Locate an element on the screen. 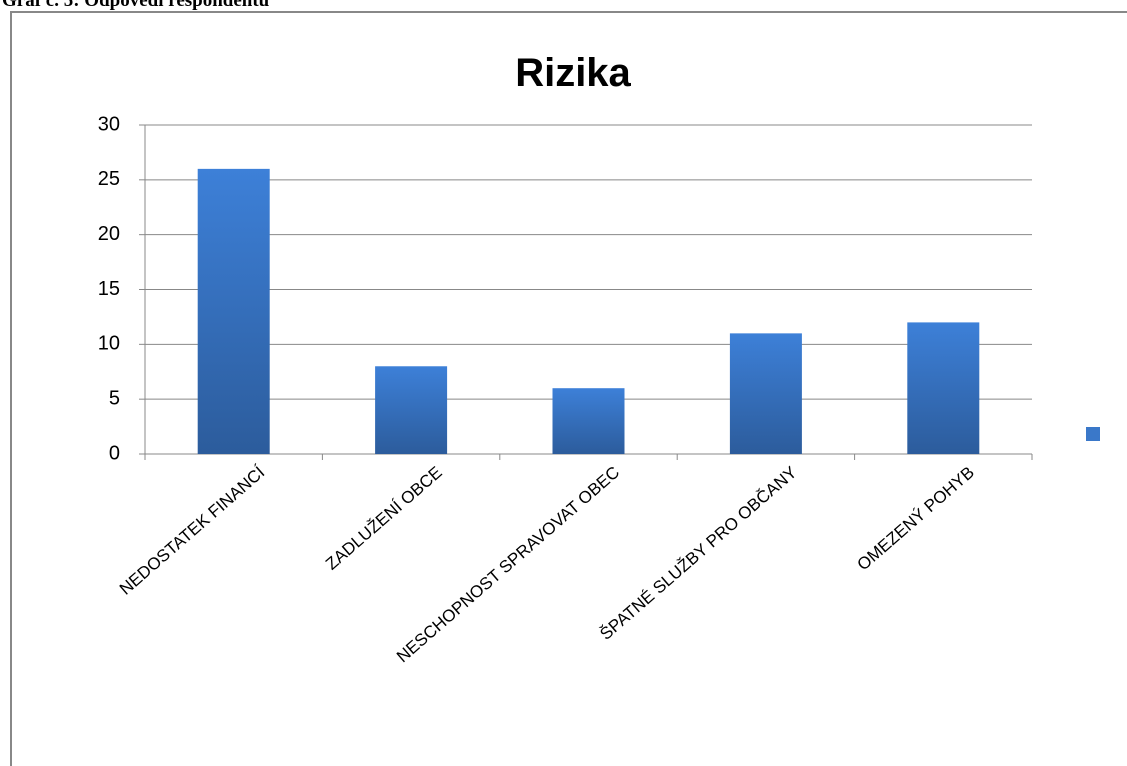 The image size is (1127, 766). legend-marker is located at coordinates (1093, 434).